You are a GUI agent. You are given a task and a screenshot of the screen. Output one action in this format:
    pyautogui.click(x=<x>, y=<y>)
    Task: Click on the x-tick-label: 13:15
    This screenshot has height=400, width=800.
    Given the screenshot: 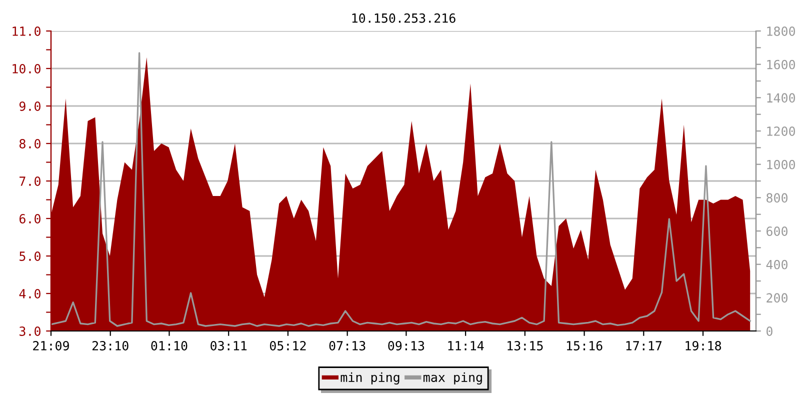 What is the action you would take?
    pyautogui.click(x=525, y=345)
    